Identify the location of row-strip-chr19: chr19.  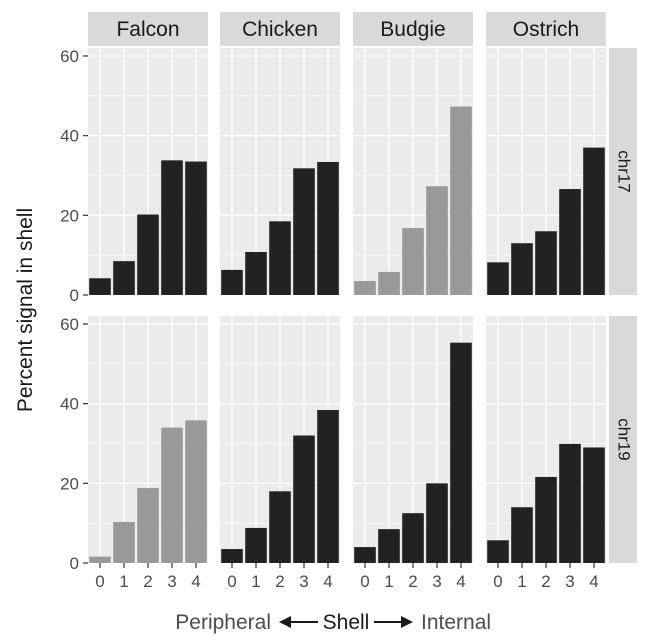
(623, 439).